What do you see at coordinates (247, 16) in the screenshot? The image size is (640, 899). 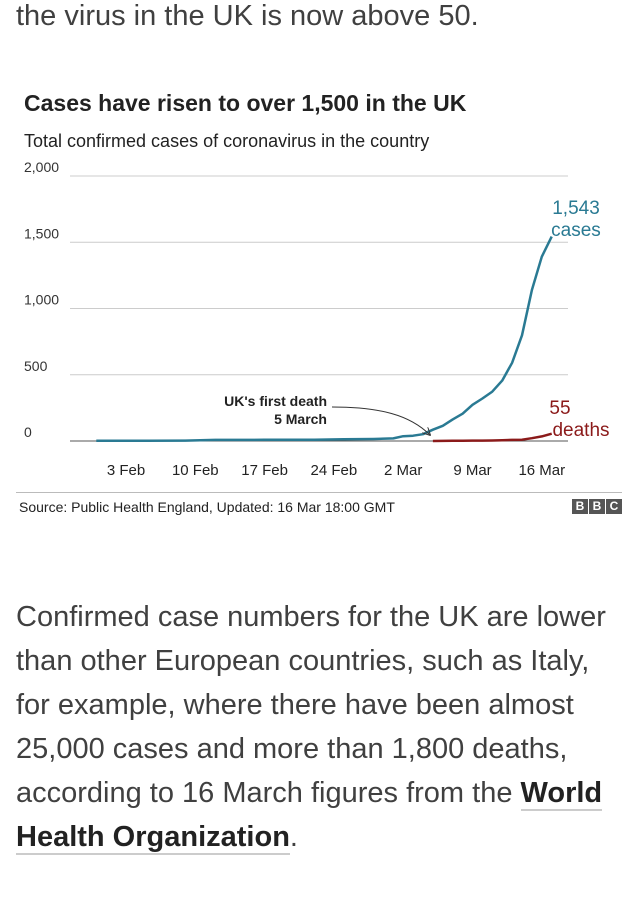 I see `article-top-line: the virus in the UK is now above 50.` at bounding box center [247, 16].